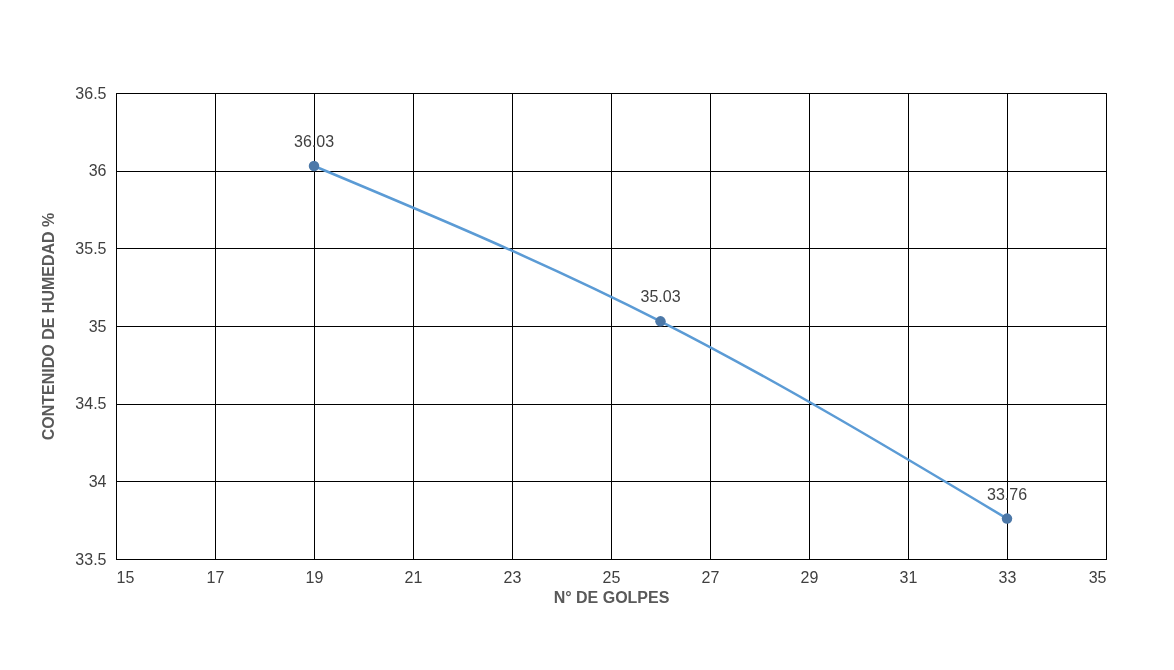 This screenshot has height=670, width=1174. I want to click on x-tick-label: 23, so click(512, 577).